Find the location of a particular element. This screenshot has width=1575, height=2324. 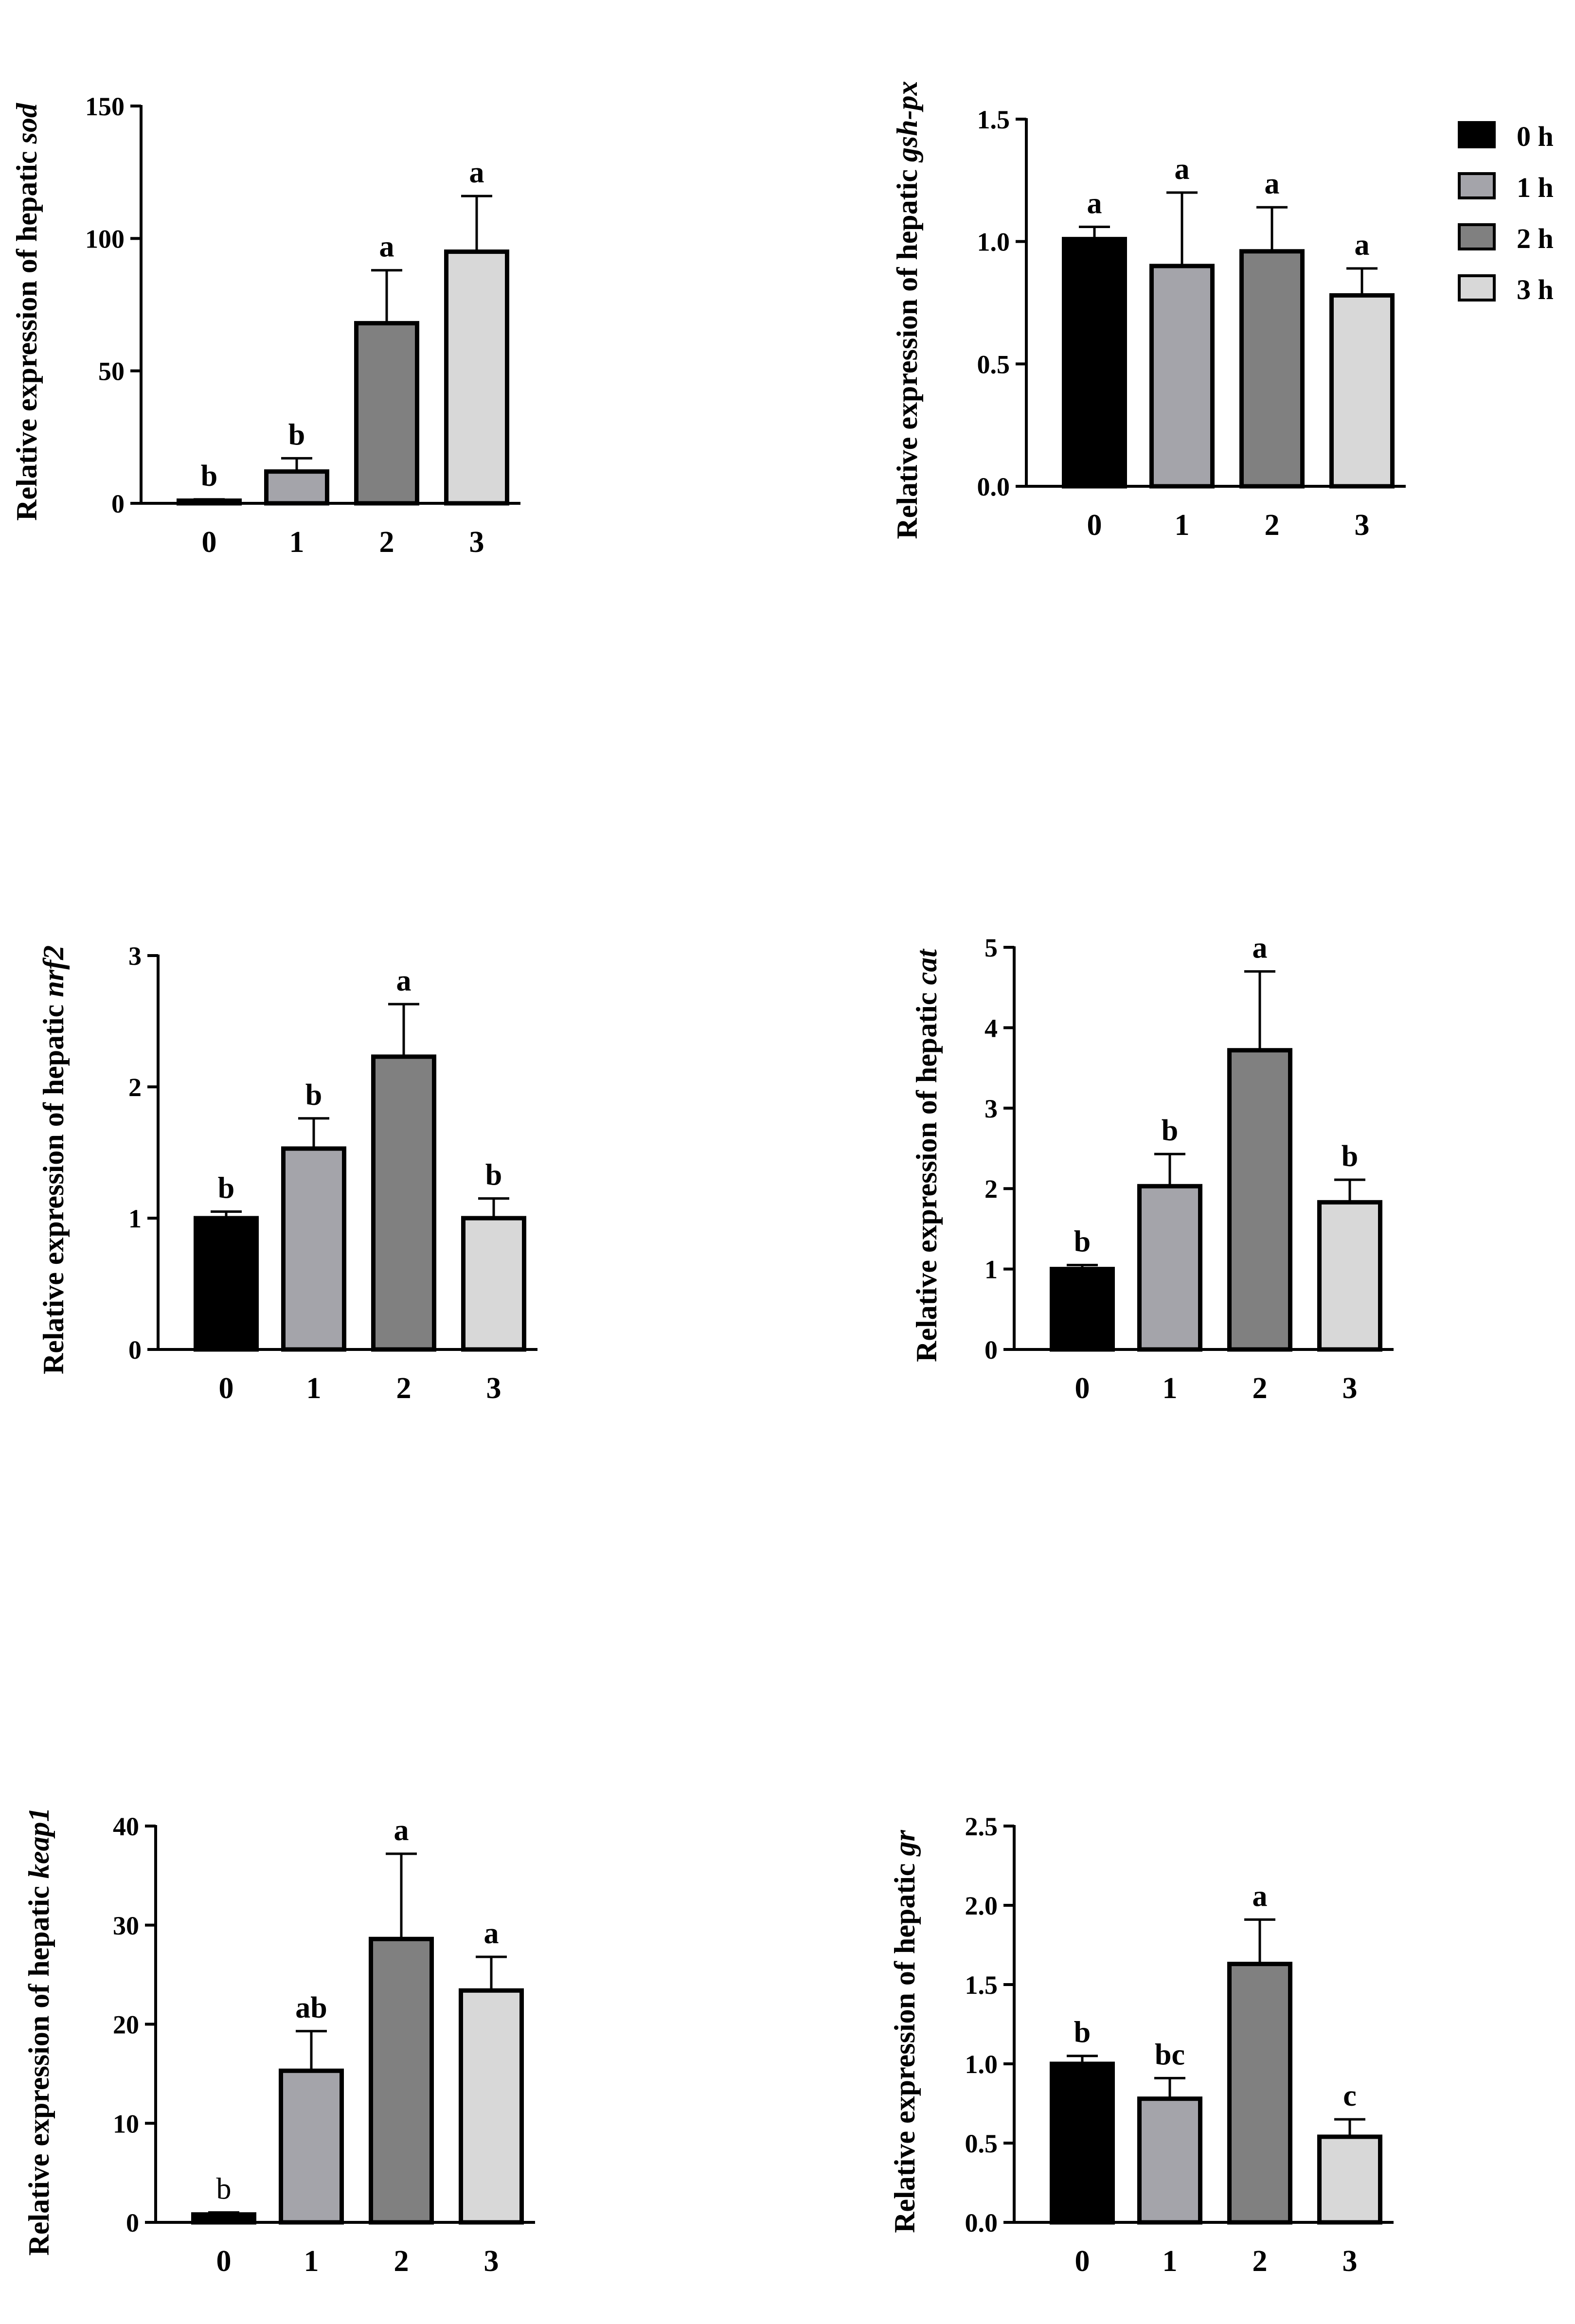

y-axis-label: Relative expression of hepatic gr is located at coordinates (905, 2031).